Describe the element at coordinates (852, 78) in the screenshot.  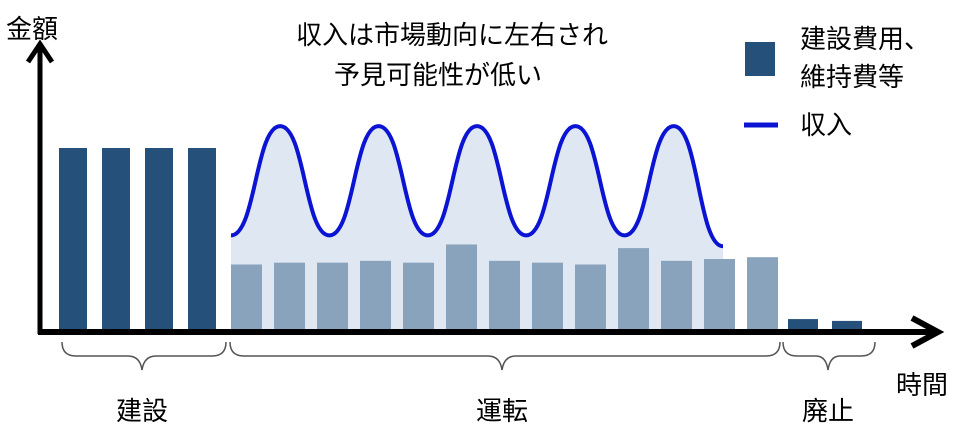
I see `legend-label-costs-2: 維持費等` at that location.